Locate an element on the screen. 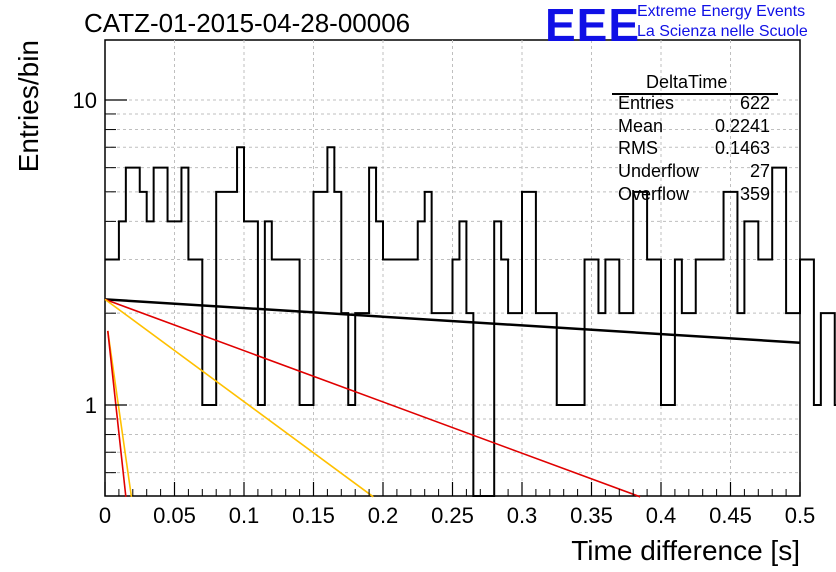 This screenshot has width=836, height=572. x-tick-label: 0.45 is located at coordinates (730, 515).